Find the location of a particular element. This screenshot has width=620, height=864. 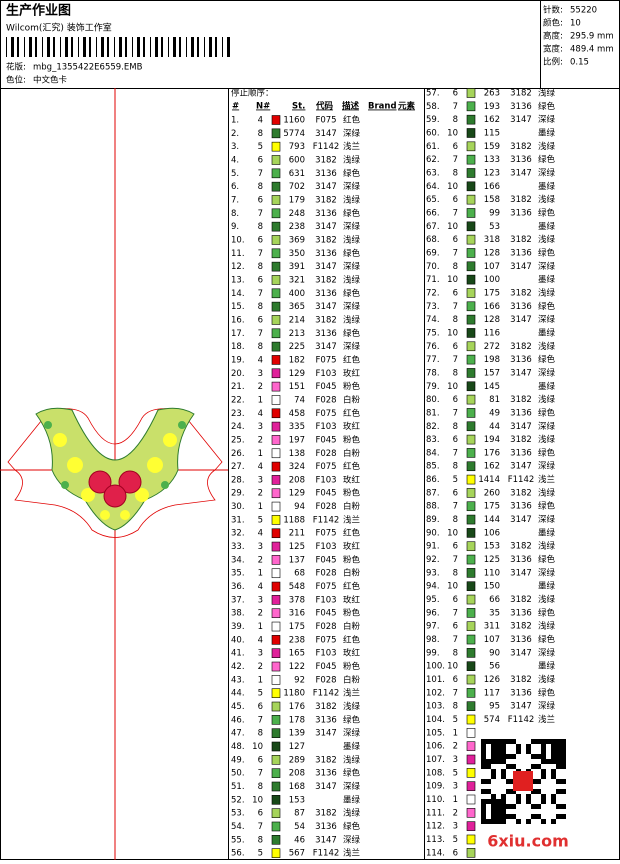

row-number: 84. is located at coordinates (433, 453).